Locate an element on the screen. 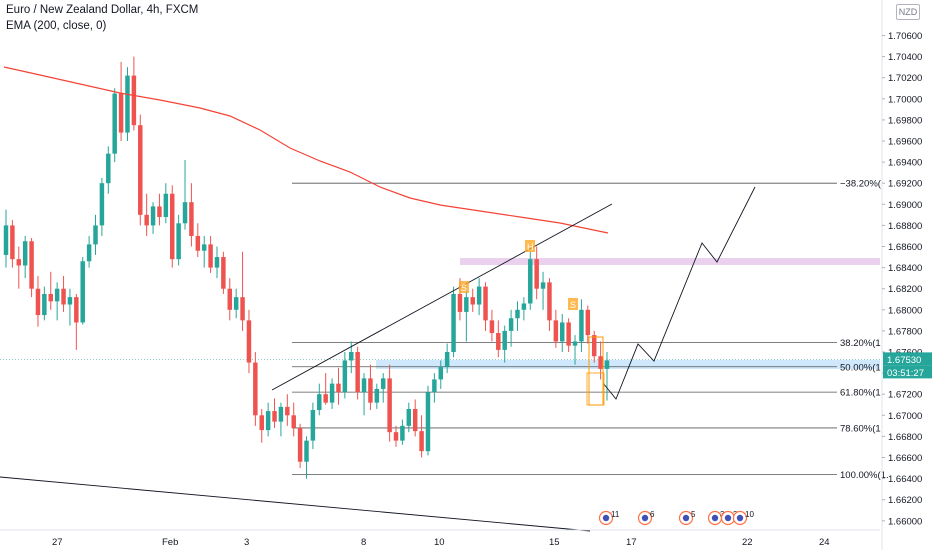 The width and height of the screenshot is (932, 550). fib-level-label: 61.80%(1. is located at coordinates (861, 393).